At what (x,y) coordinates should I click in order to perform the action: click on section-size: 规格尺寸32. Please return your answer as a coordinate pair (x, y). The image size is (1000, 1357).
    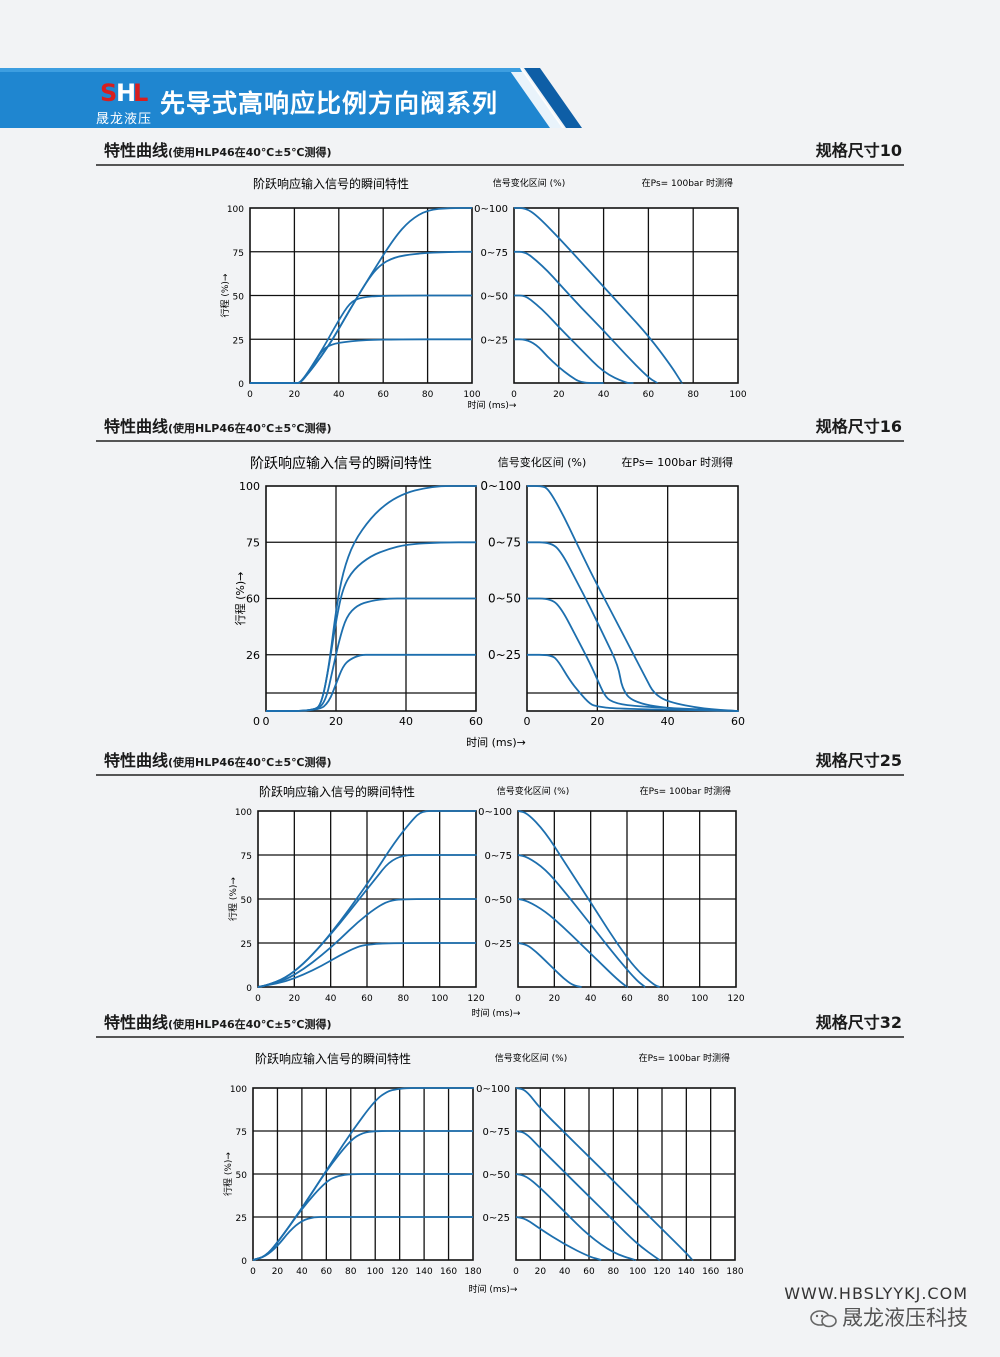
    Looking at the image, I should click on (858, 1022).